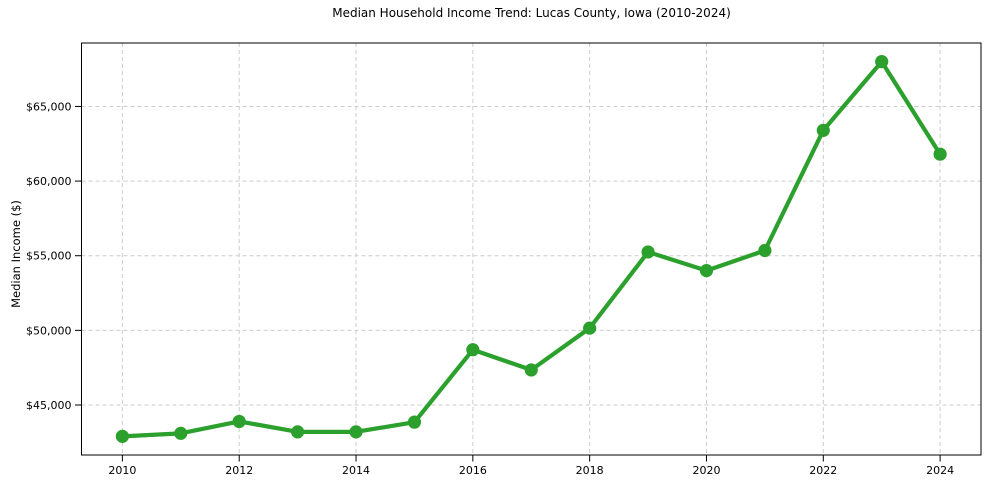 The height and width of the screenshot is (490, 989). Describe the element at coordinates (49, 330) in the screenshot. I see `y-axis-tick-label: $50,000` at that location.